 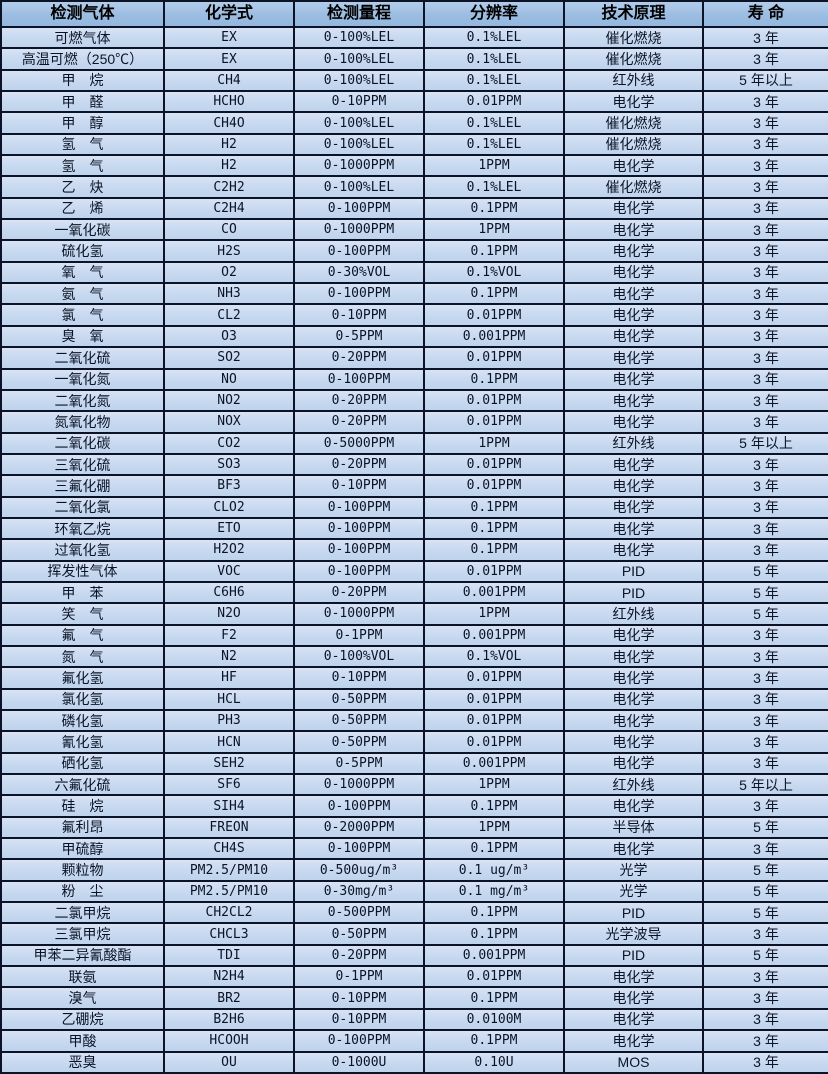 I want to click on gas-name-cell: 可燃气体, so click(x=82, y=37).